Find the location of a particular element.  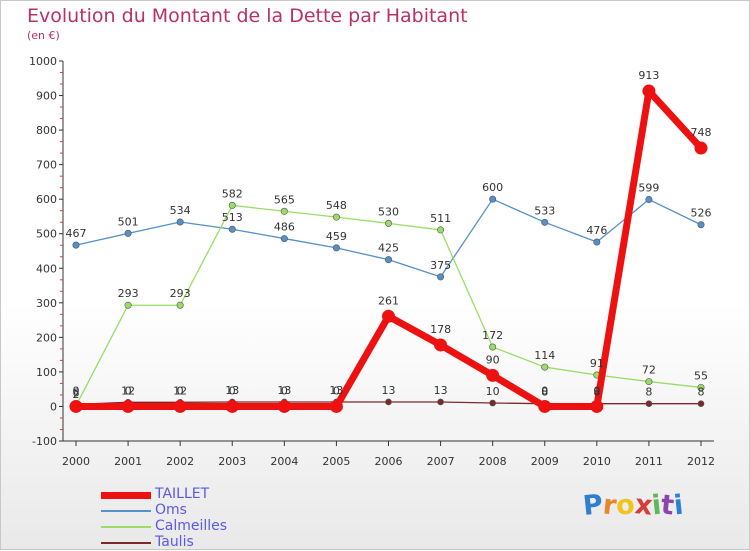

data-label-calmeilles: 548 is located at coordinates (336, 205).